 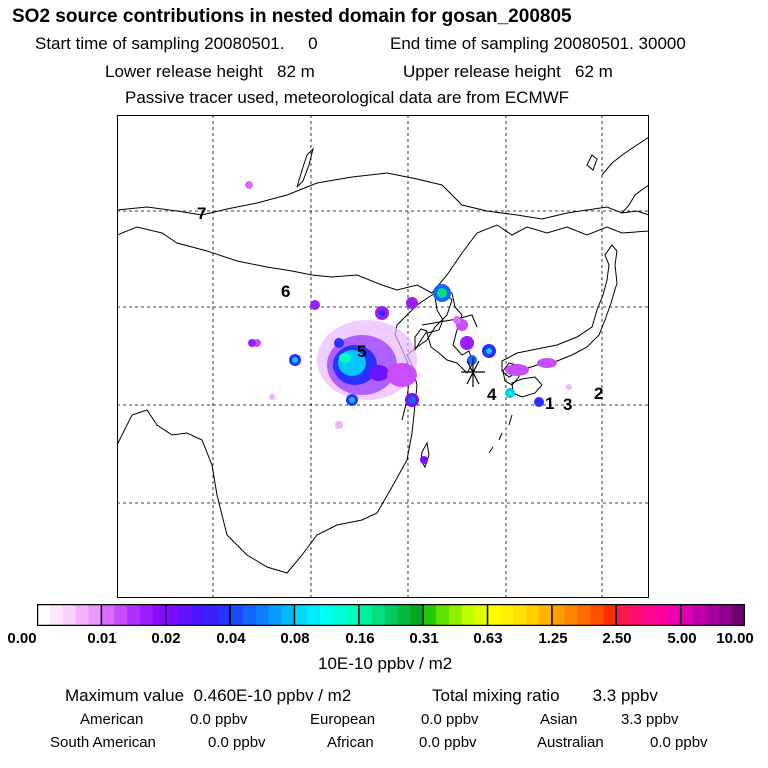 What do you see at coordinates (598, 393) in the screenshot?
I see `source-label-2: 2` at bounding box center [598, 393].